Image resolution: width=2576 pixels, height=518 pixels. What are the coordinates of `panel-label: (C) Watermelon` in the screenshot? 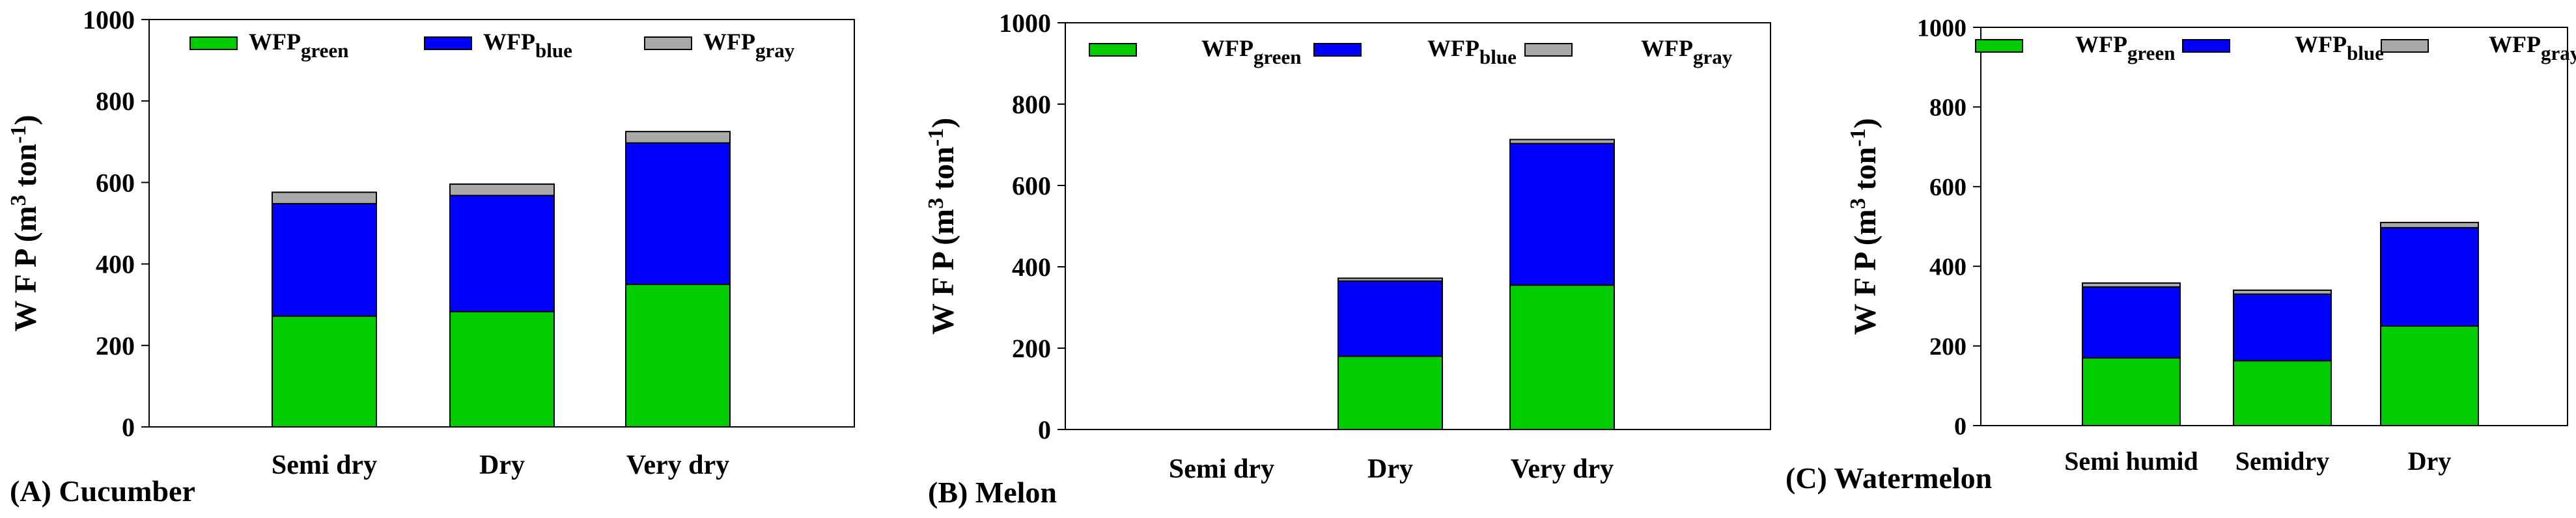 It's located at (1889, 478).